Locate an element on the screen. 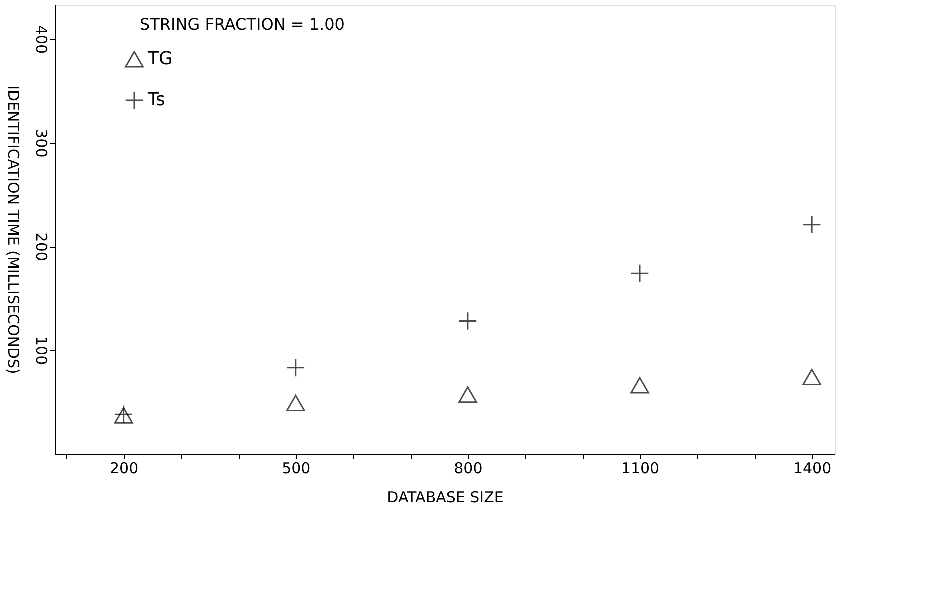 The width and height of the screenshot is (940, 607). y-axis-title: IDENTIFICATION TIME (MILLISECONDS) is located at coordinates (13, 230).